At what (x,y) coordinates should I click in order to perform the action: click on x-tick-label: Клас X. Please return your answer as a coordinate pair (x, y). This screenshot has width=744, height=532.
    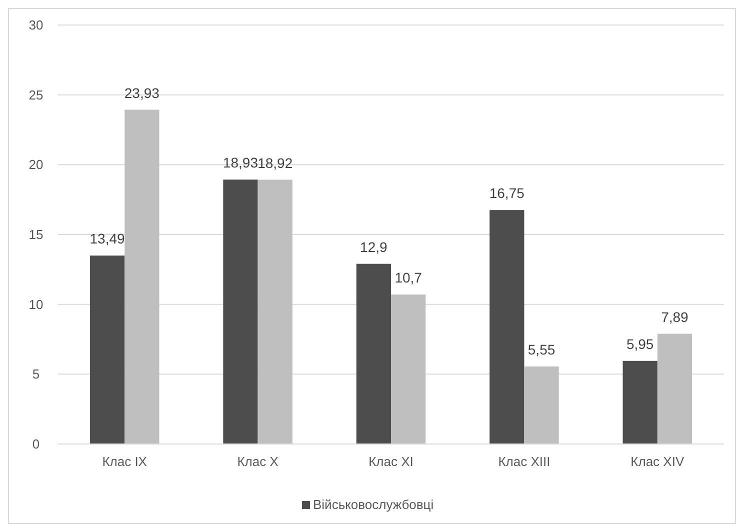
    Looking at the image, I should click on (258, 461).